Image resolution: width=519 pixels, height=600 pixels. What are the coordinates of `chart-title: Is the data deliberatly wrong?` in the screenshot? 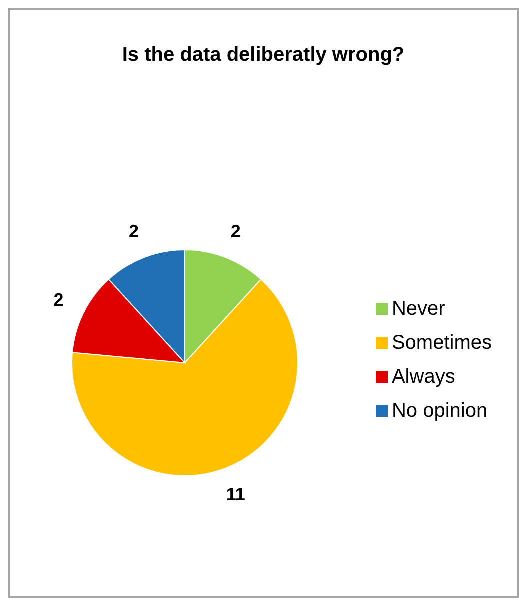 It's located at (263, 55).